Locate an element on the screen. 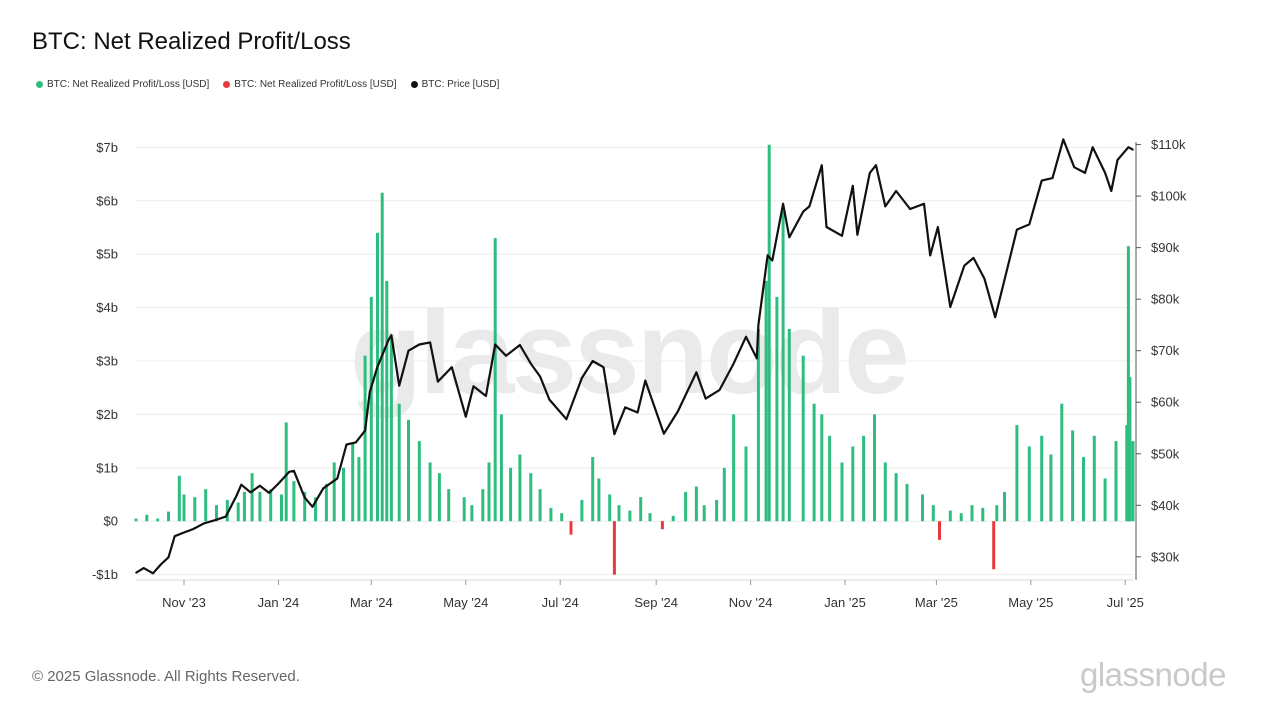 Image resolution: width=1269 pixels, height=714 pixels. x-tick-label: Nov '23 is located at coordinates (184, 602).